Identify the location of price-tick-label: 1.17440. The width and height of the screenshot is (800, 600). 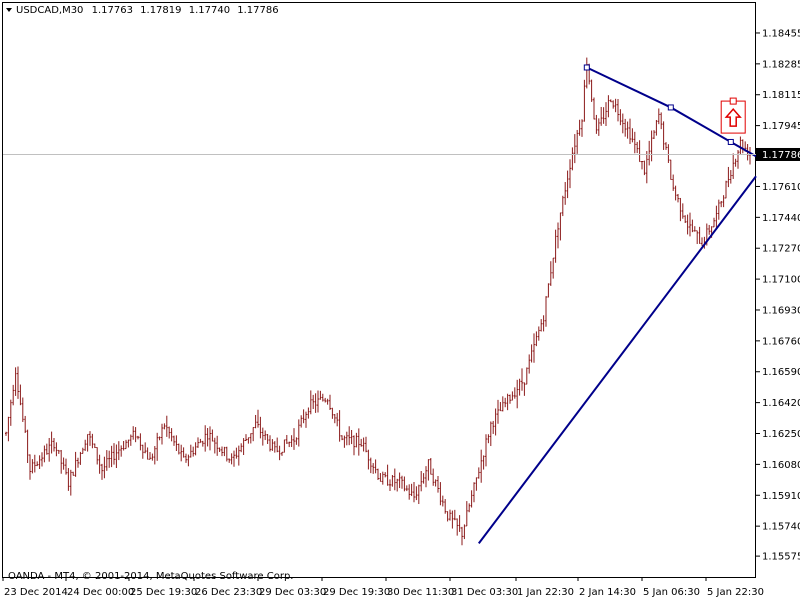
(781, 218).